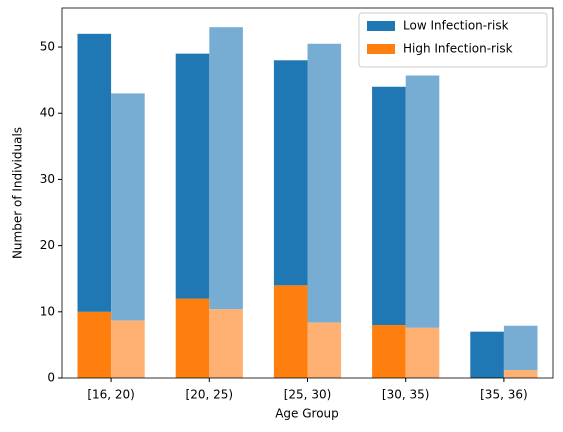 Image resolution: width=563 pixels, height=432 pixels. I want to click on x-axis-label: Age Group, so click(307, 414).